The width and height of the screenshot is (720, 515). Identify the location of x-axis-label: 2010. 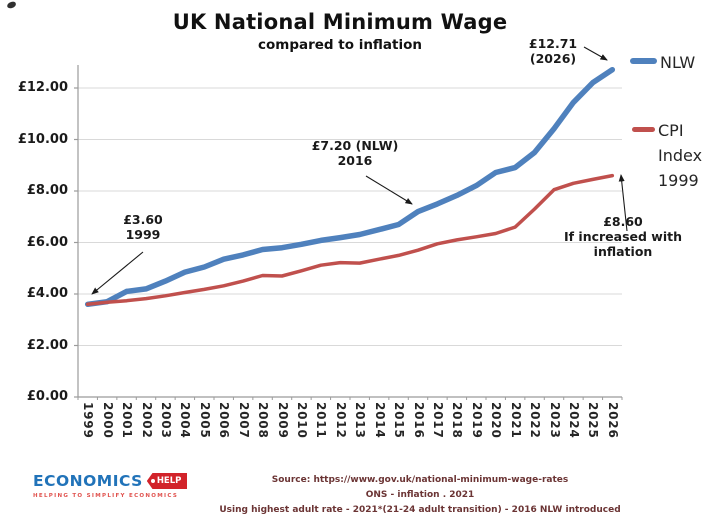
(301, 420).